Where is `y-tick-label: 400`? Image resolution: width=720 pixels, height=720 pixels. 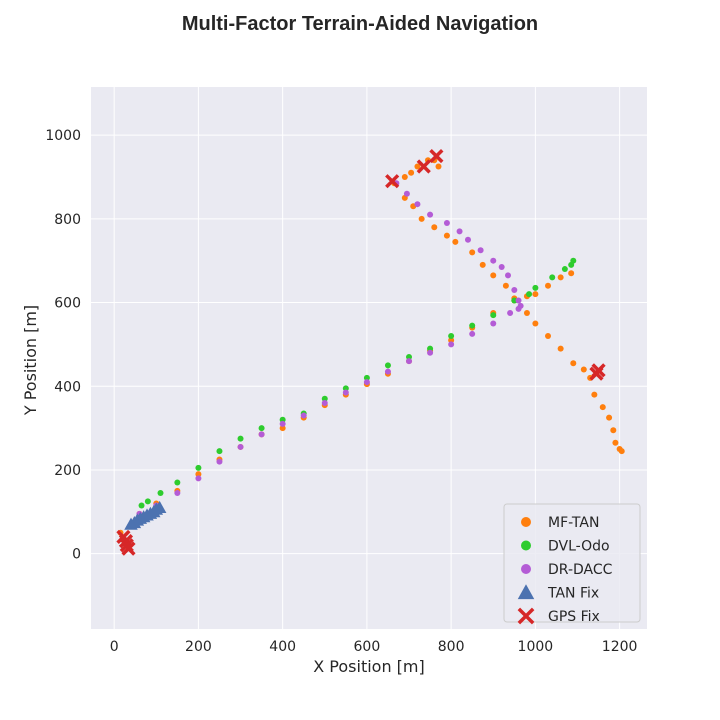
y-tick-label: 400 is located at coordinates (67, 387).